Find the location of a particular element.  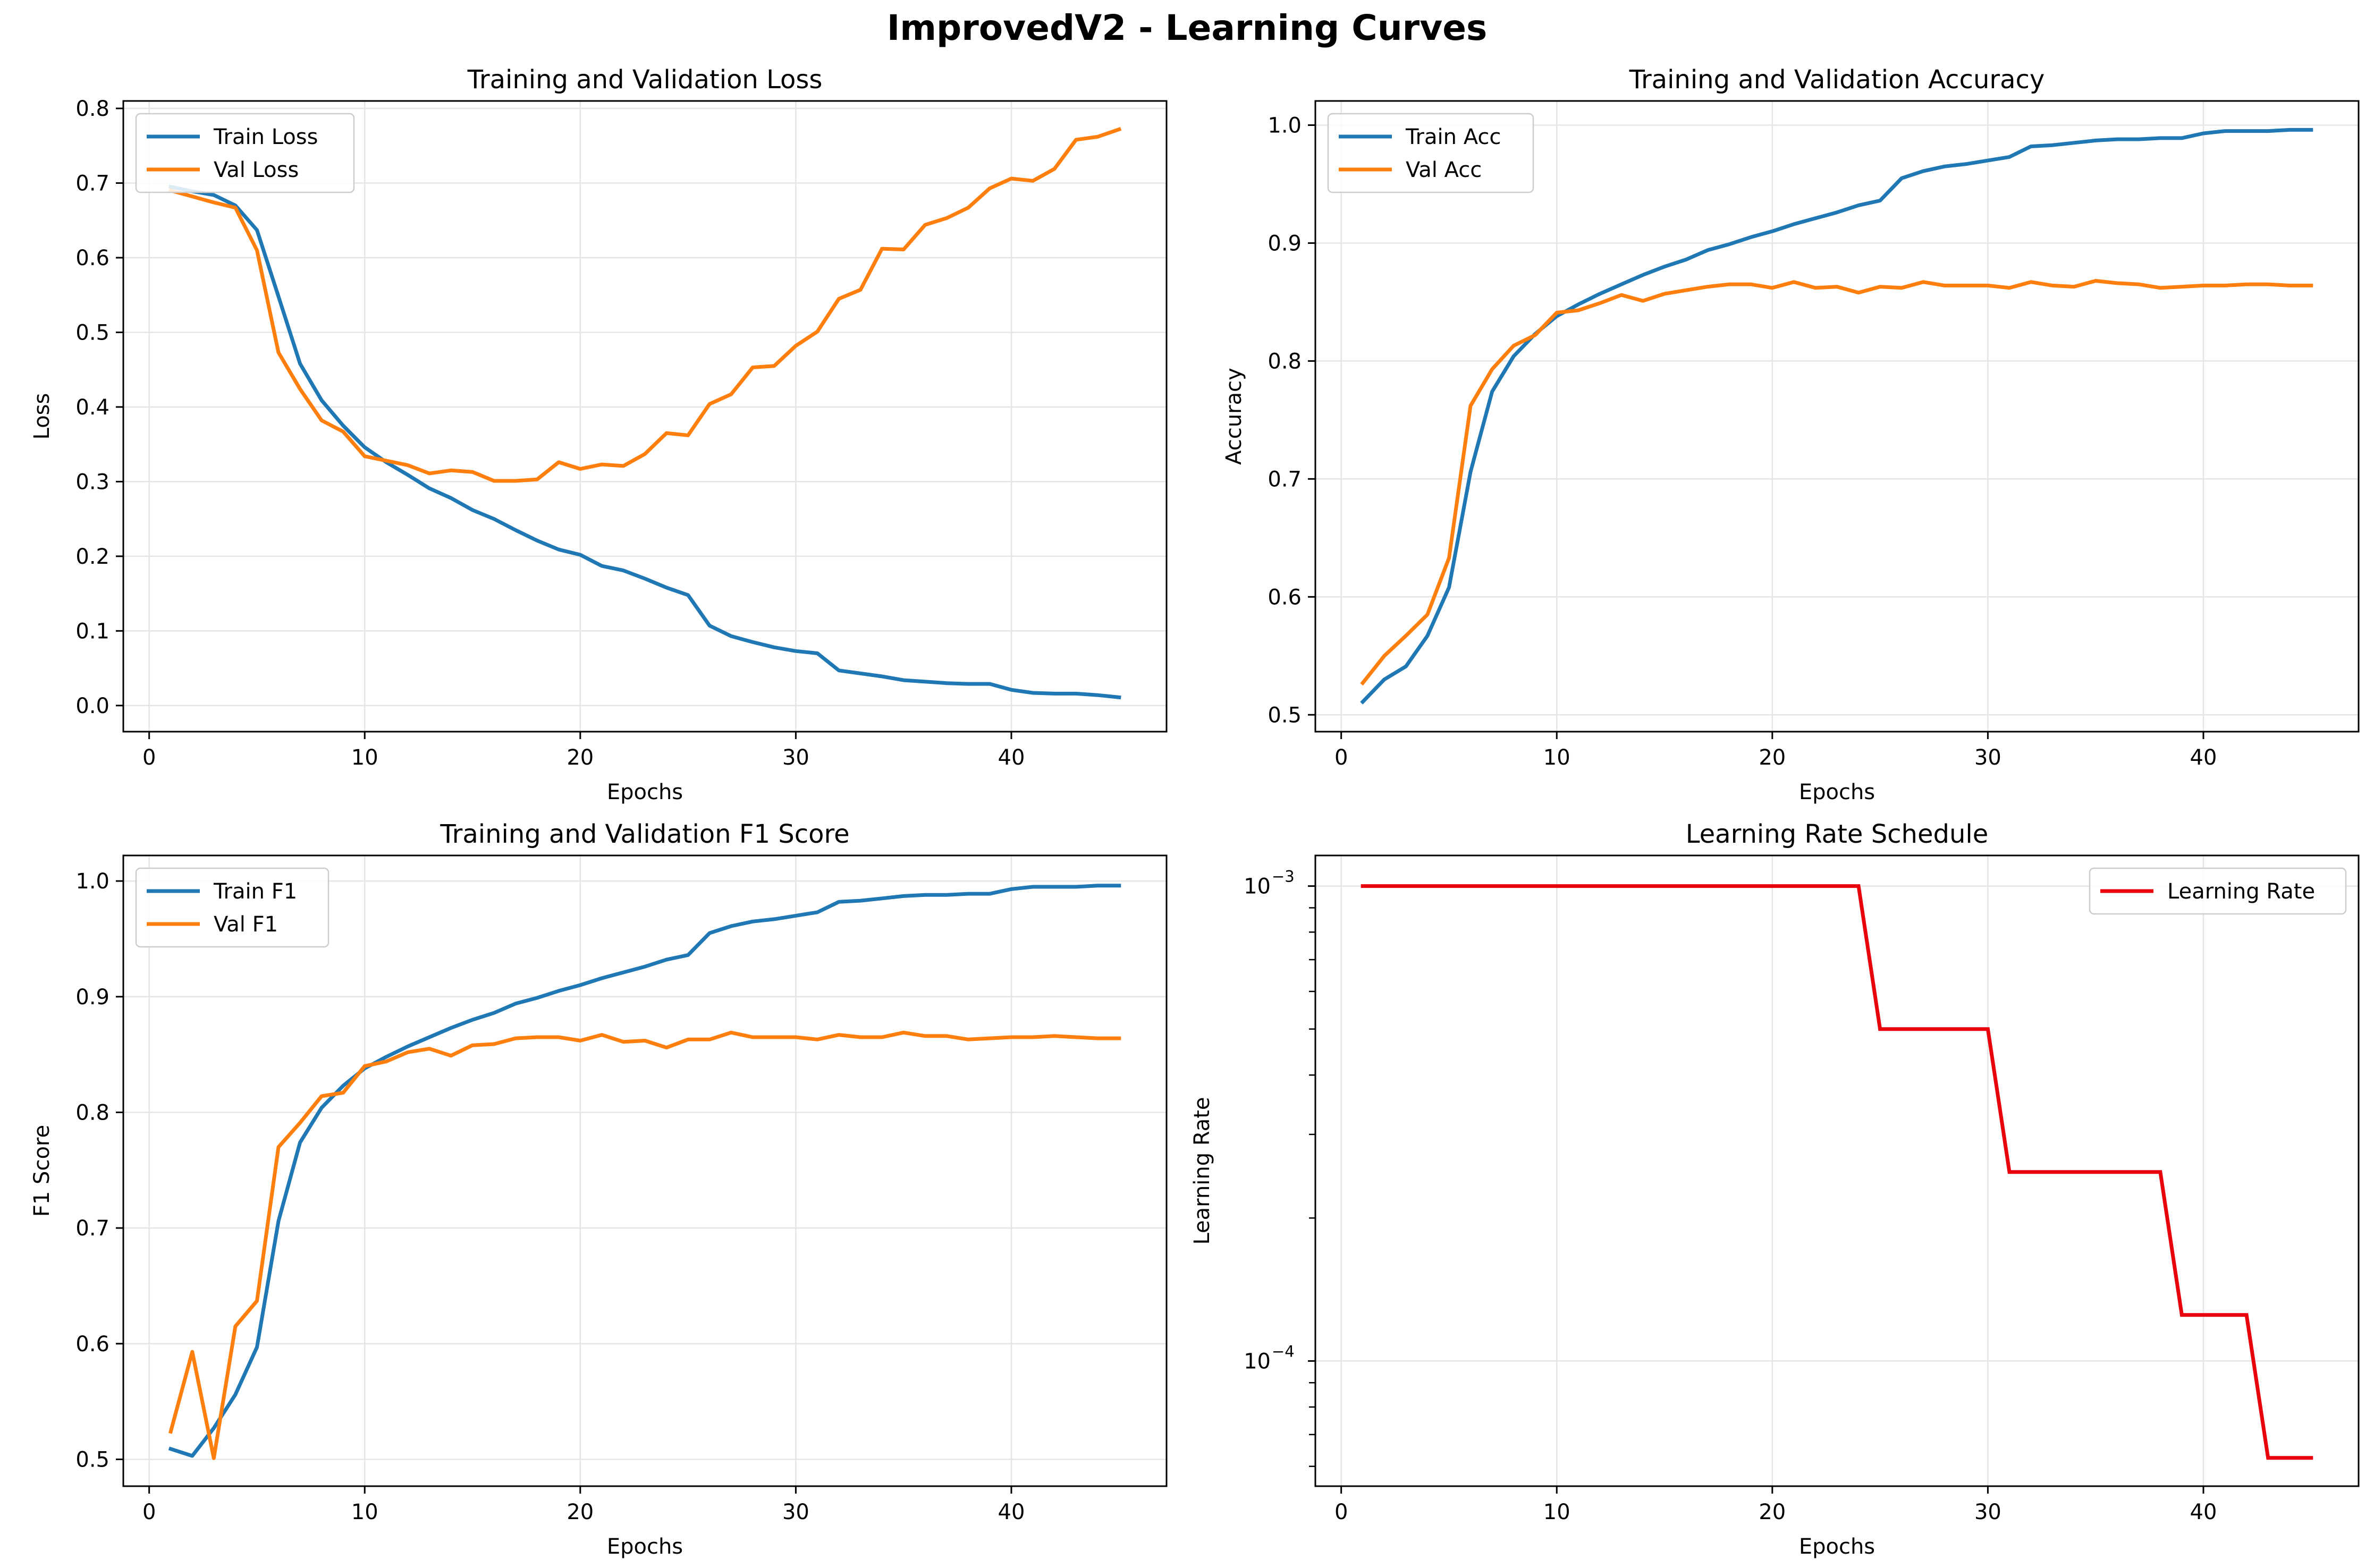

legend-label: Val Acc is located at coordinates (1444, 170).